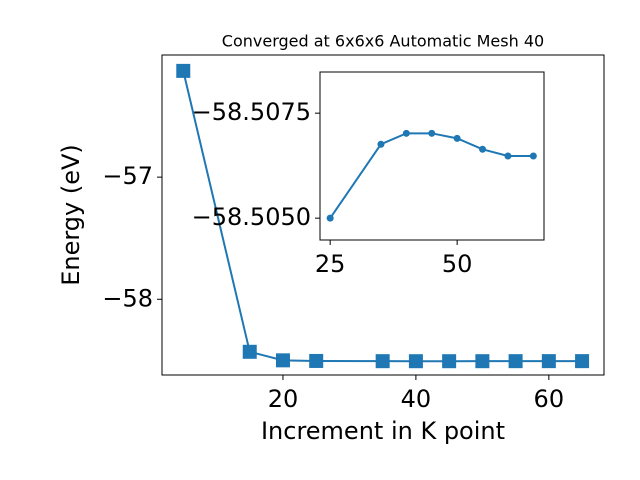  What do you see at coordinates (127, 176) in the screenshot?
I see `y-tick-label: −57` at bounding box center [127, 176].